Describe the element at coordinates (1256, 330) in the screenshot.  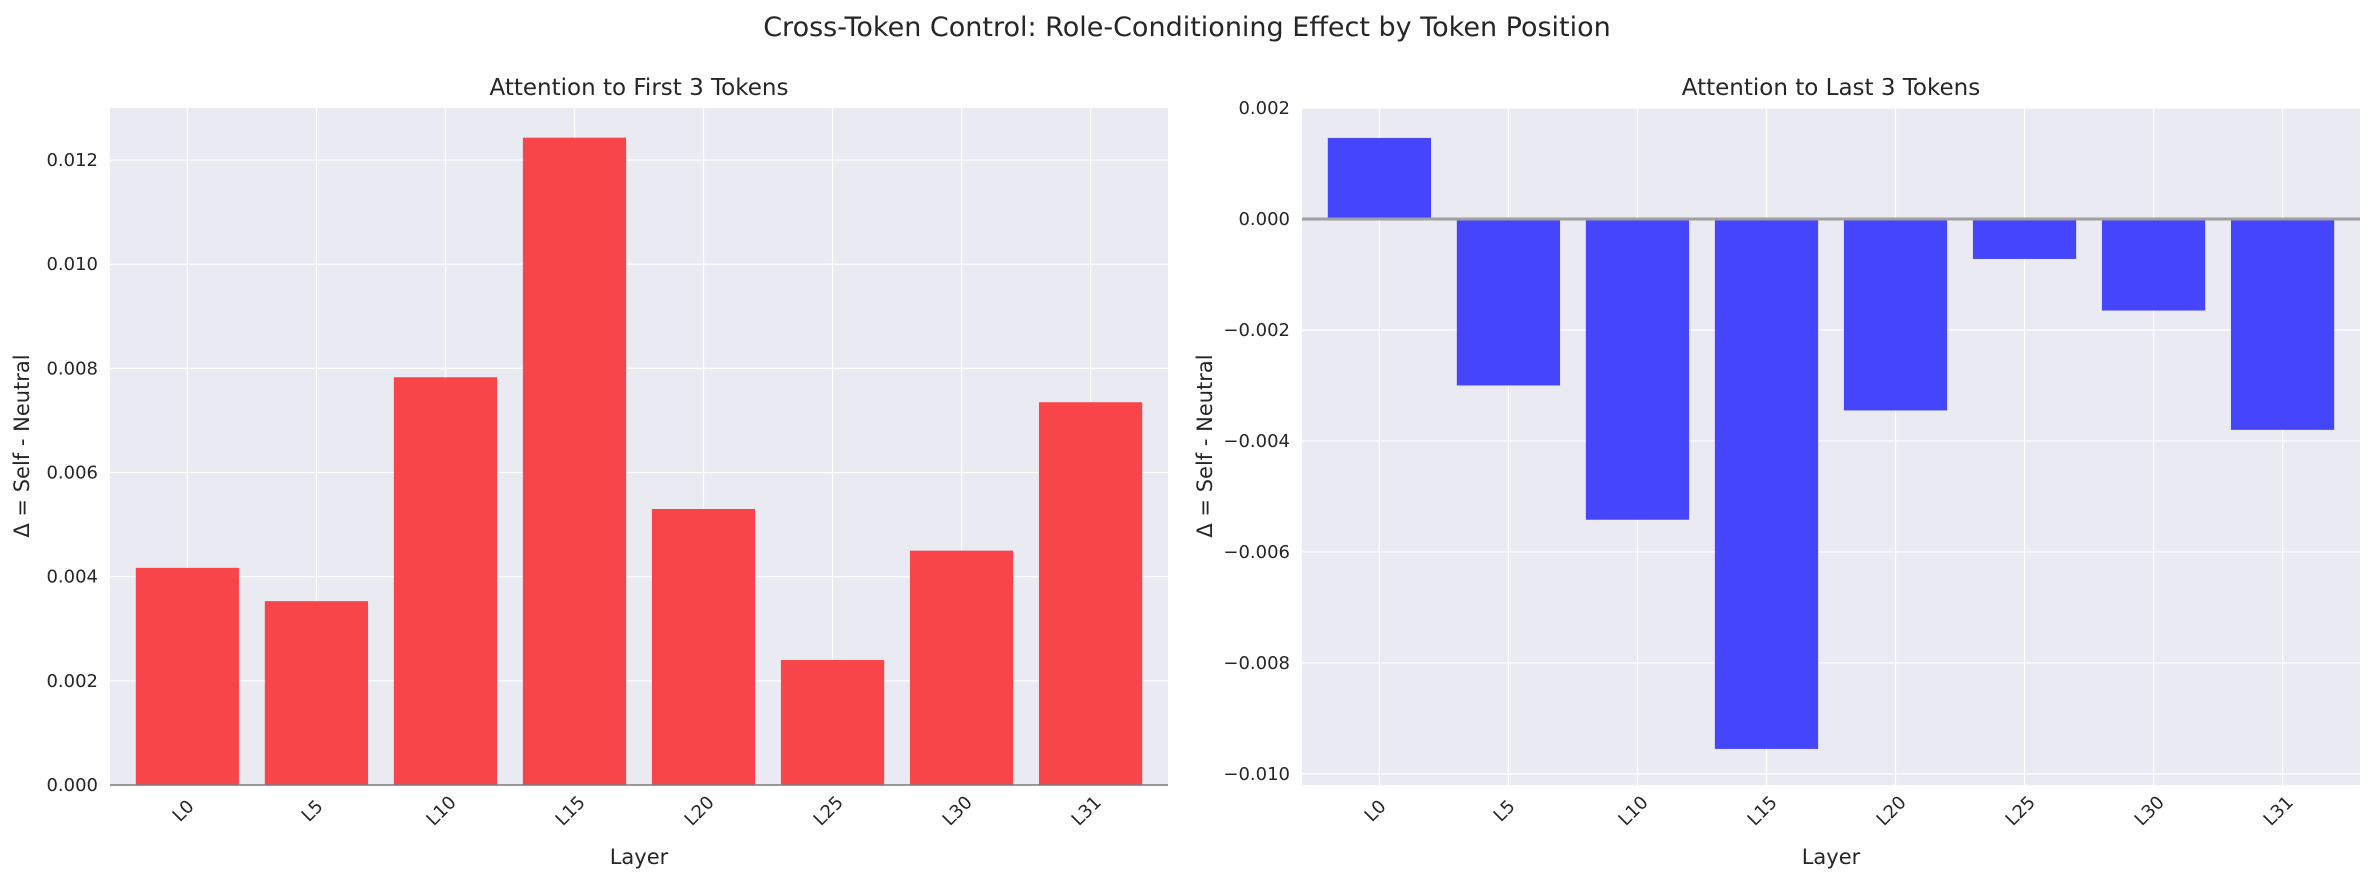
I see `y-tick-label: −0.002` at that location.